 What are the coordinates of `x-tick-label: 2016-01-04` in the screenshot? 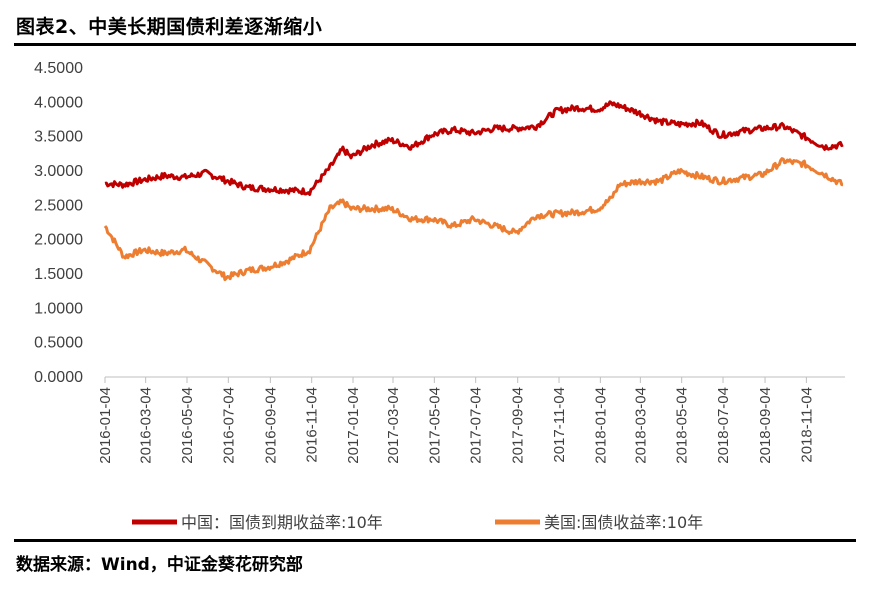 It's located at (105, 425).